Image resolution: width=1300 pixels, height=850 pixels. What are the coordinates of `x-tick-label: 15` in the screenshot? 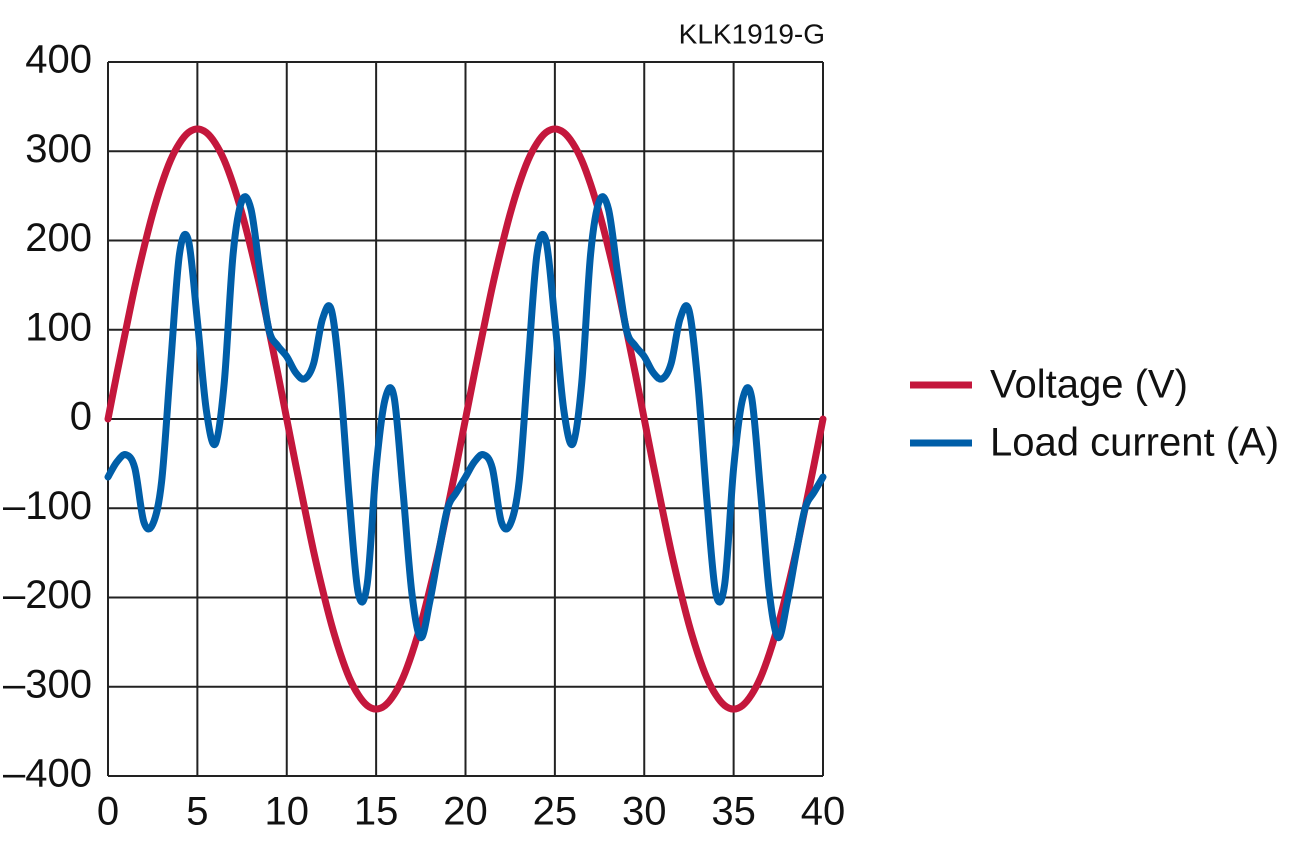 It's located at (376, 812).